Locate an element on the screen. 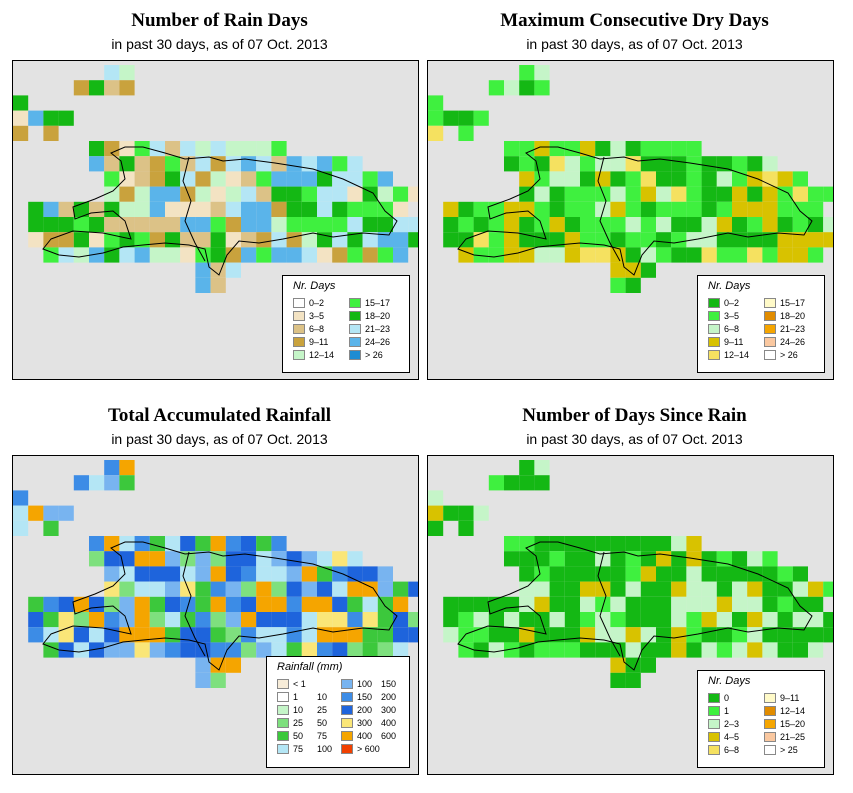 Image resolution: width=853 pixels, height=793 pixels. legend-label: 15–20 is located at coordinates (793, 724).